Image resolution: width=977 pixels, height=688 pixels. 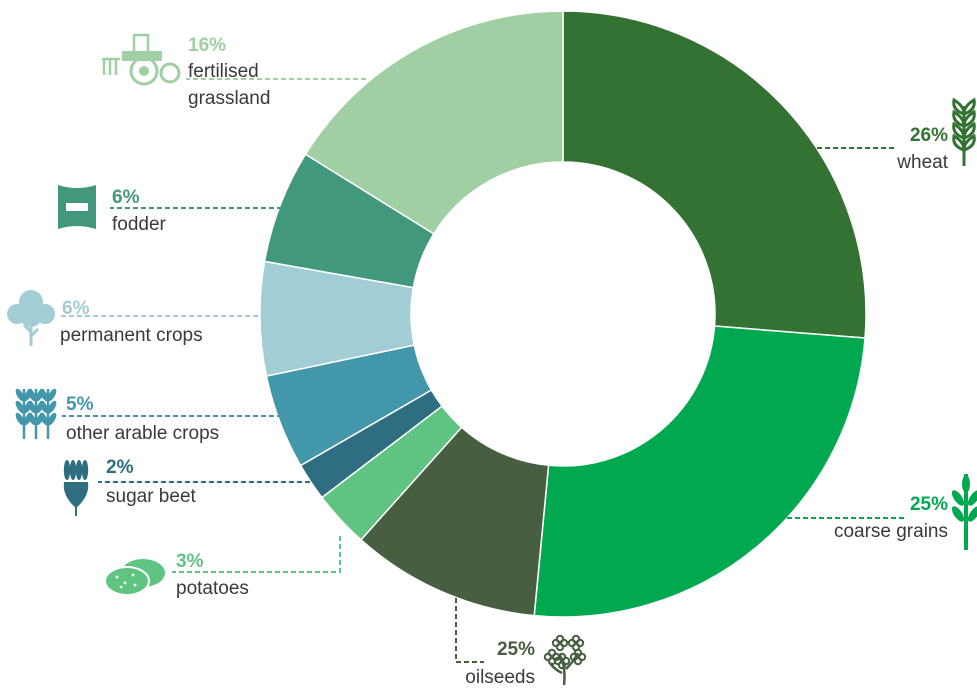 What do you see at coordinates (151, 496) in the screenshot?
I see `category-label-beet: sugar beet` at bounding box center [151, 496].